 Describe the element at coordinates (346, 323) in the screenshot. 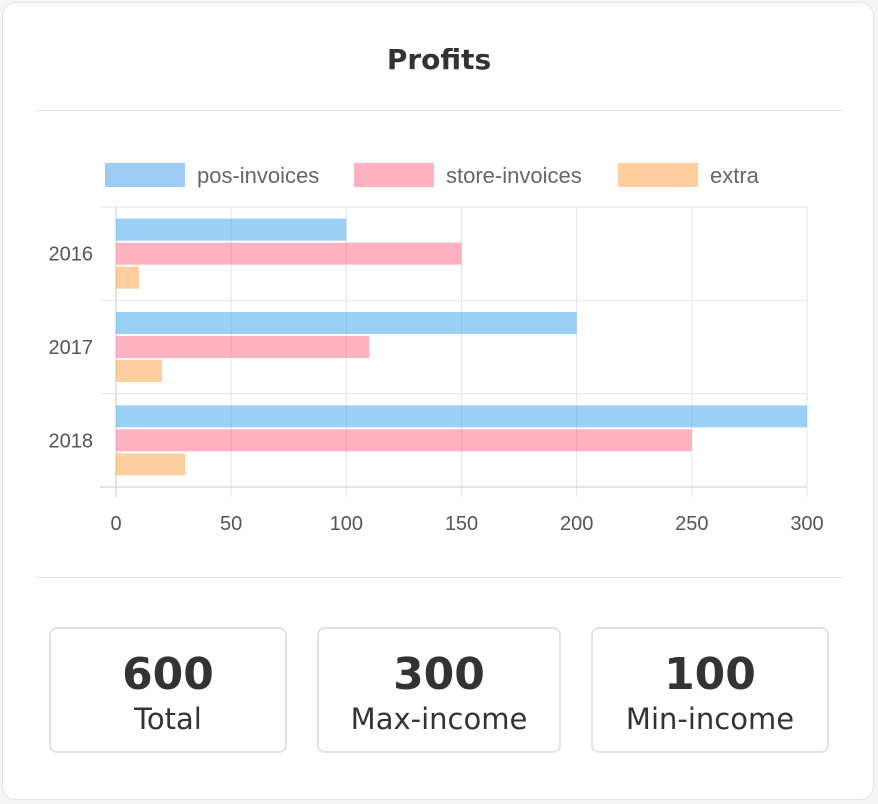

I see `bar-pos-invoices-2017` at that location.